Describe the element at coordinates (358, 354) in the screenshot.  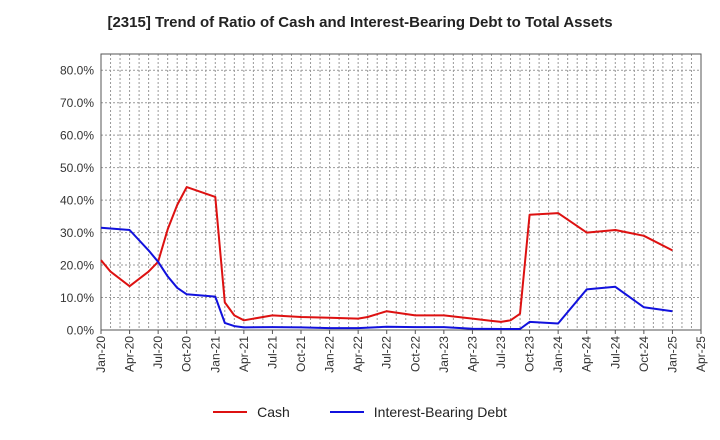
I see `x-tick-label: Apr-22` at that location.